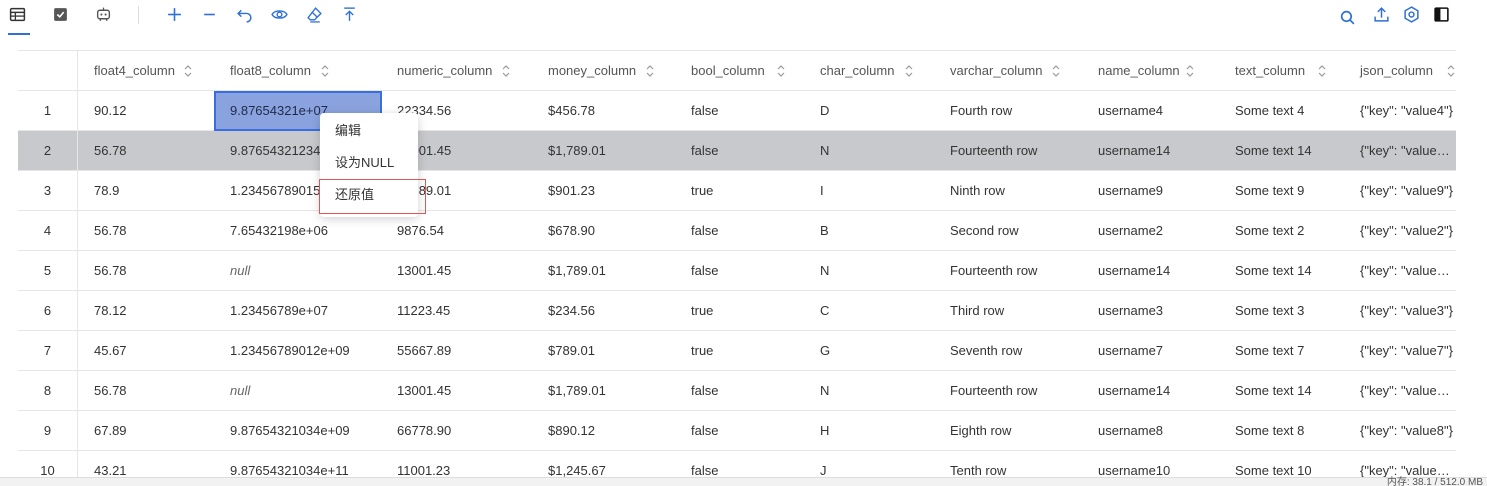 Image resolution: width=1487 pixels, height=486 pixels. What do you see at coordinates (571, 430) in the screenshot?
I see `table-cell: $890.12` at bounding box center [571, 430].